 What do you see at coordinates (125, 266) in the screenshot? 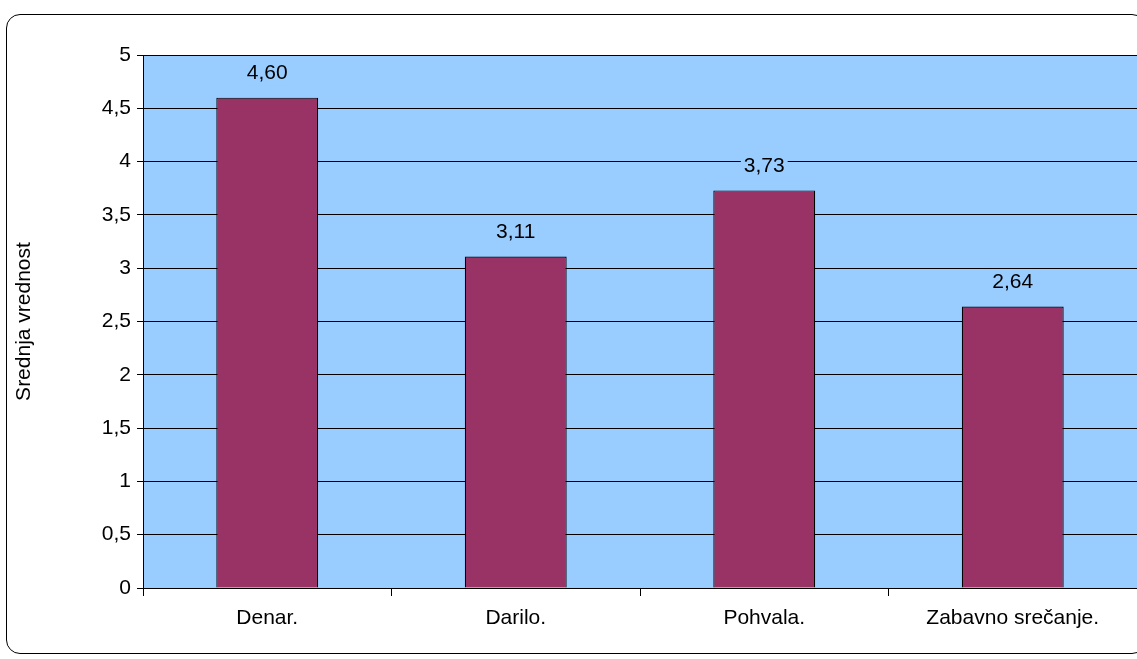
I see `y-tick-label: 3` at bounding box center [125, 266].